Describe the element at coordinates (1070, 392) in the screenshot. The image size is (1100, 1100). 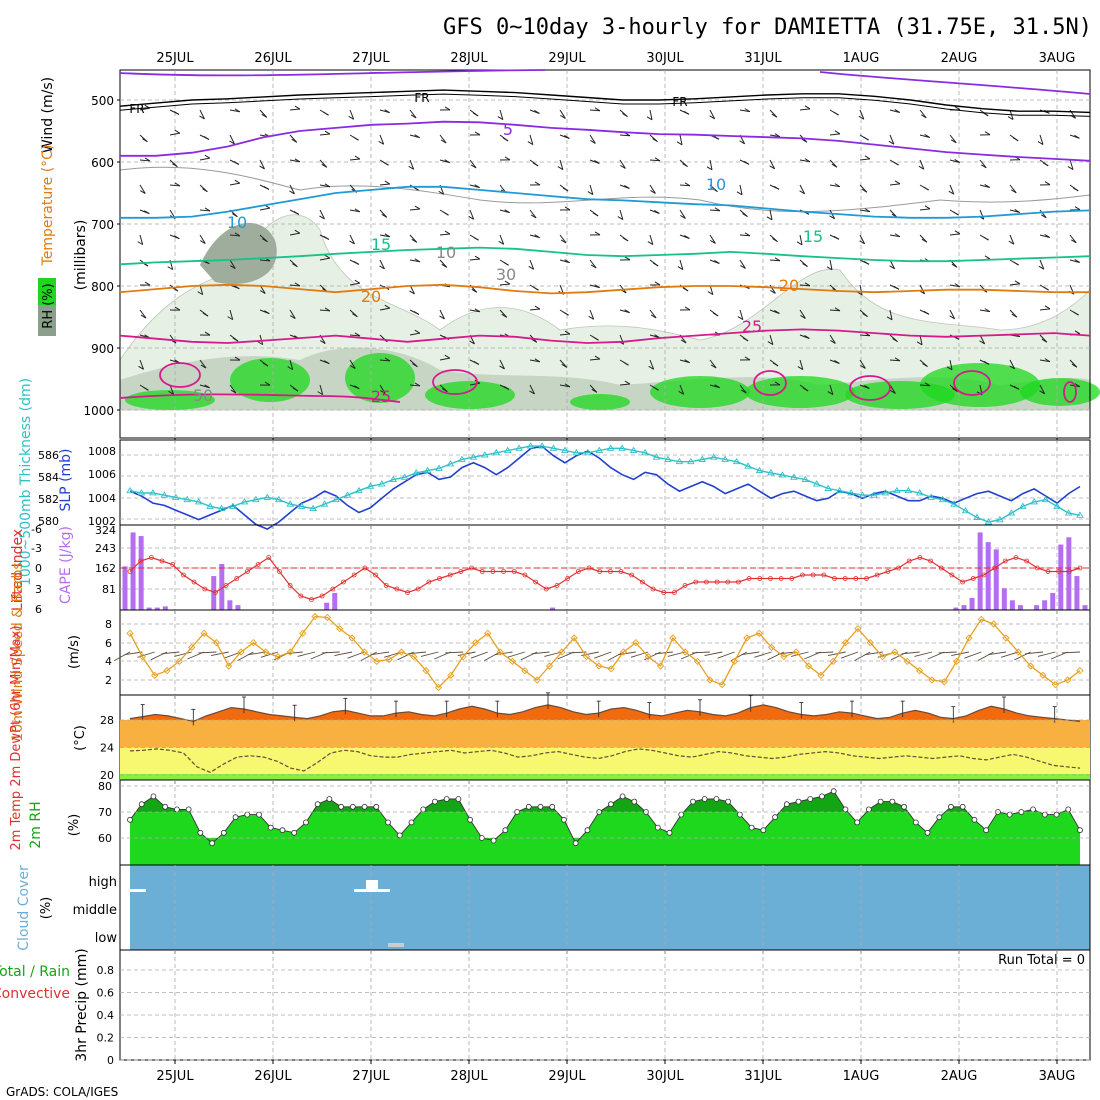
I see `isotherm-loop` at that location.